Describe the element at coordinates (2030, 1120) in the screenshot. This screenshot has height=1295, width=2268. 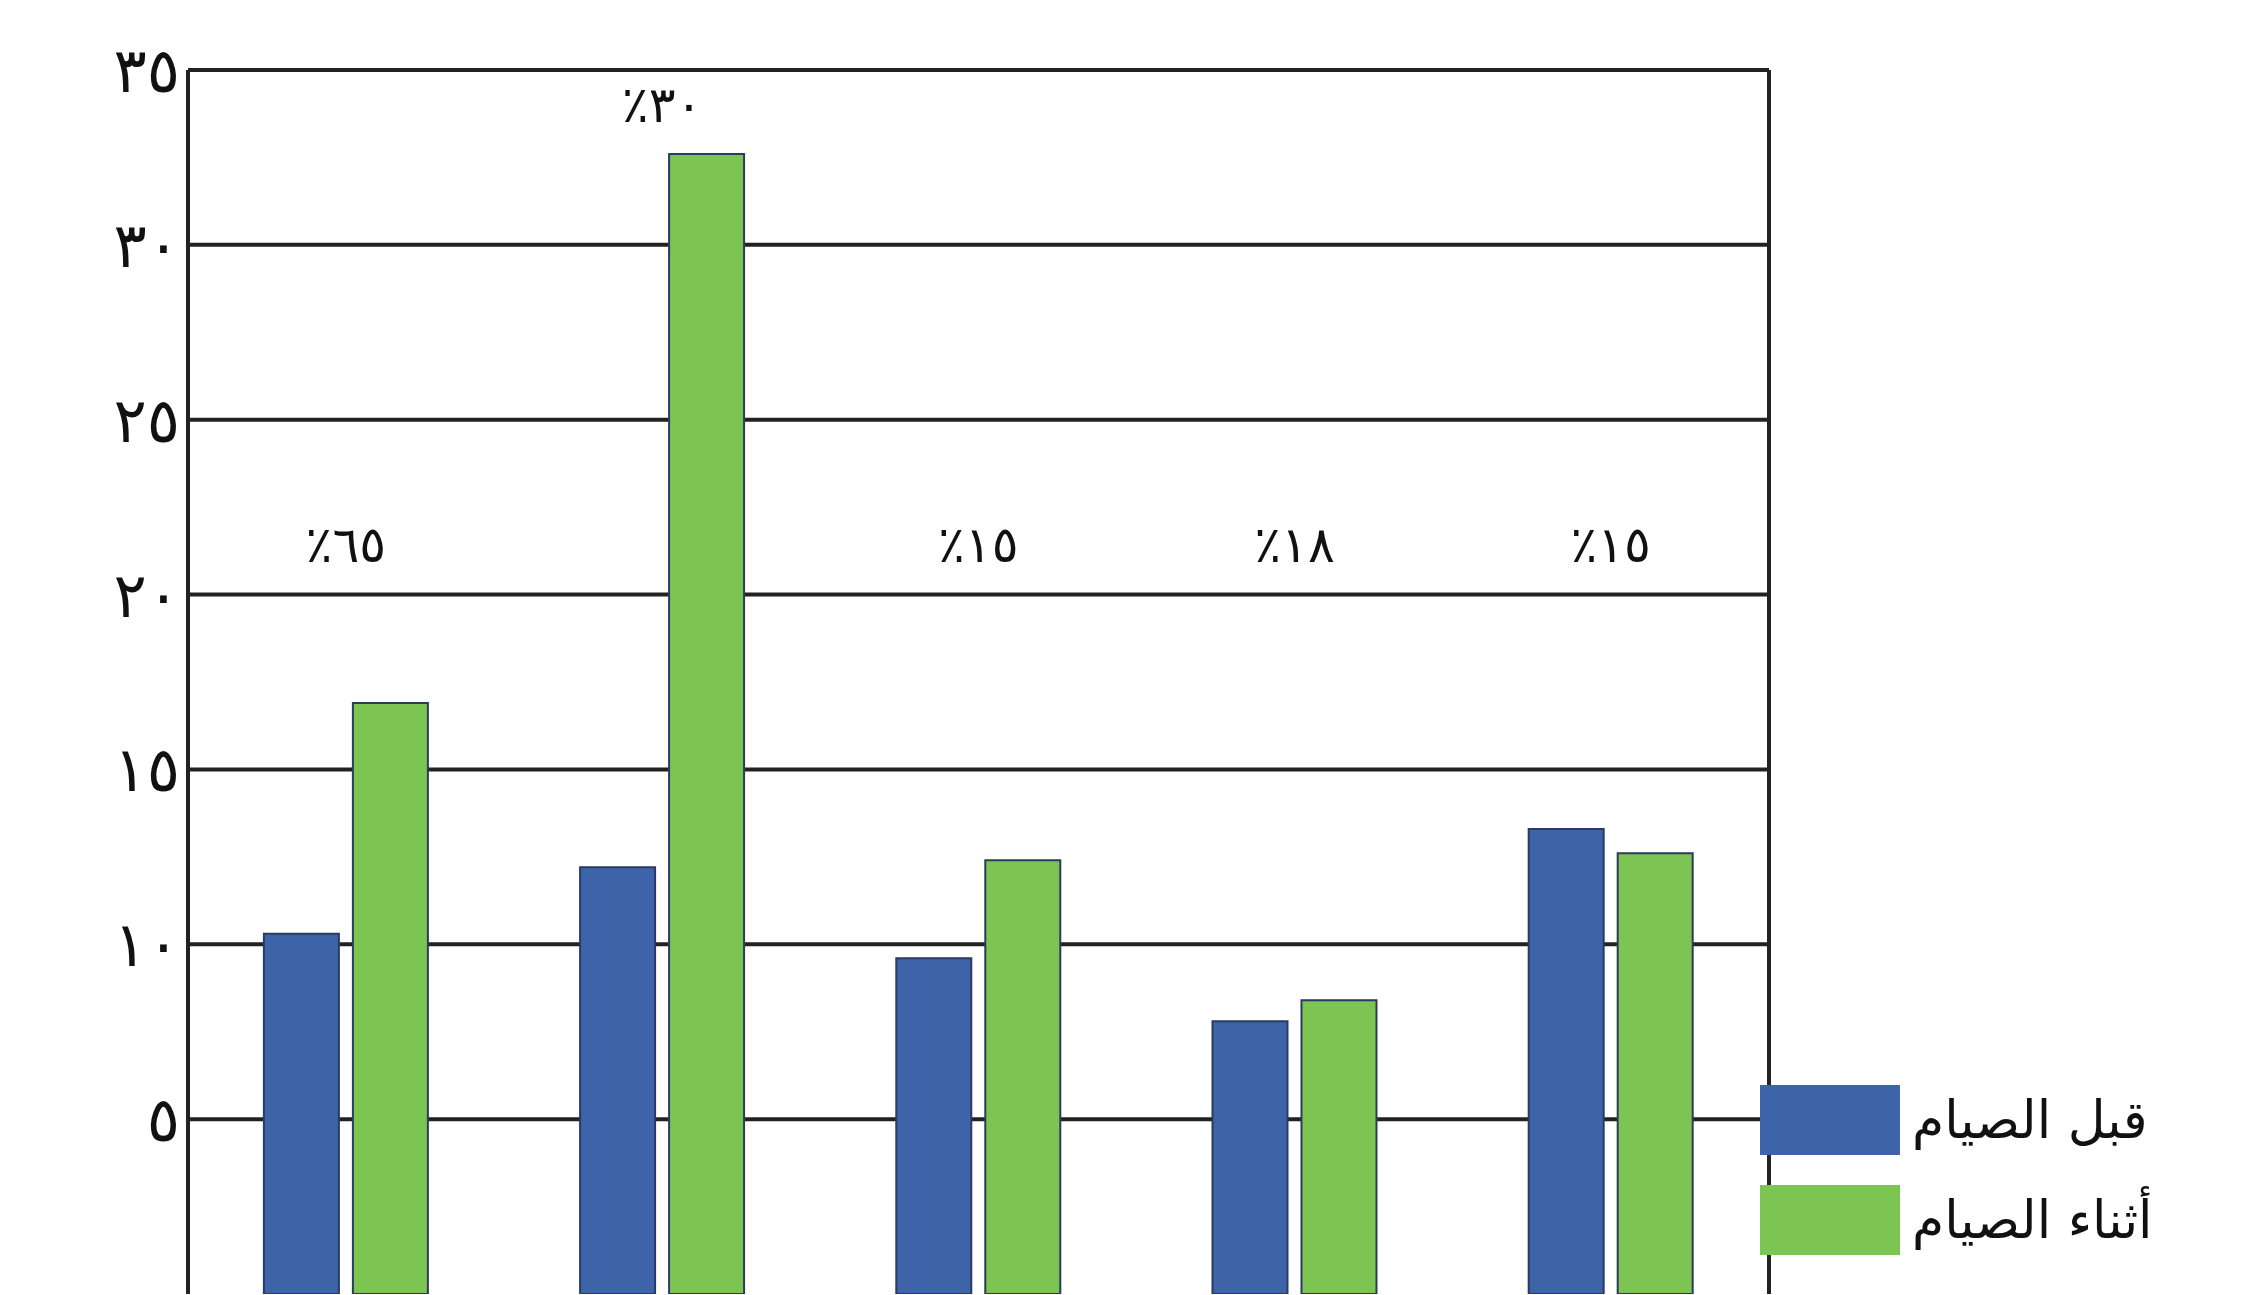
I see `legend-label: قبل الصيام` at that location.